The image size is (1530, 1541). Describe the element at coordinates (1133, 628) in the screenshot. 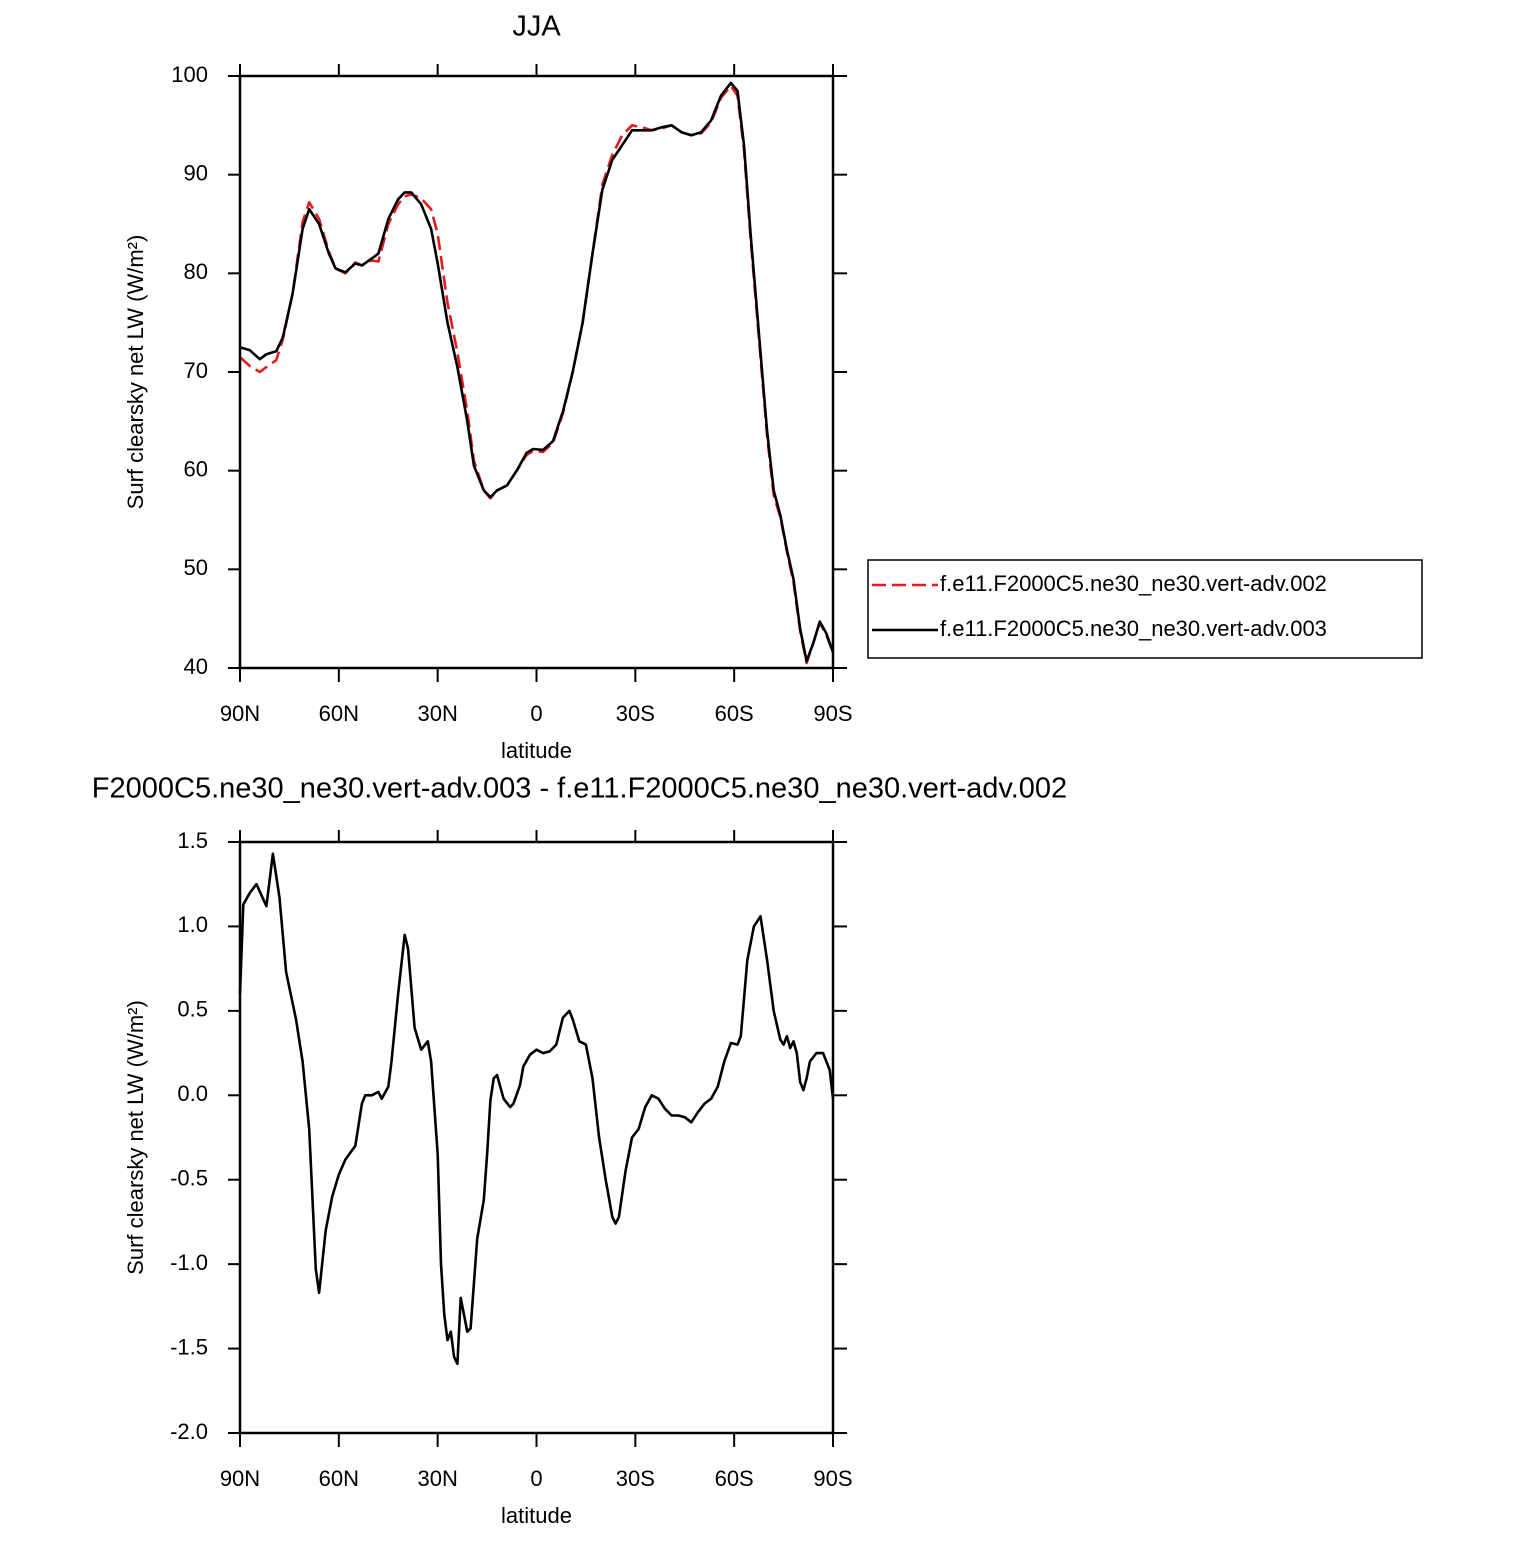

I see `legend-label: f.e11.F2000C5.ne30_ne30.vert-adv.003` at that location.